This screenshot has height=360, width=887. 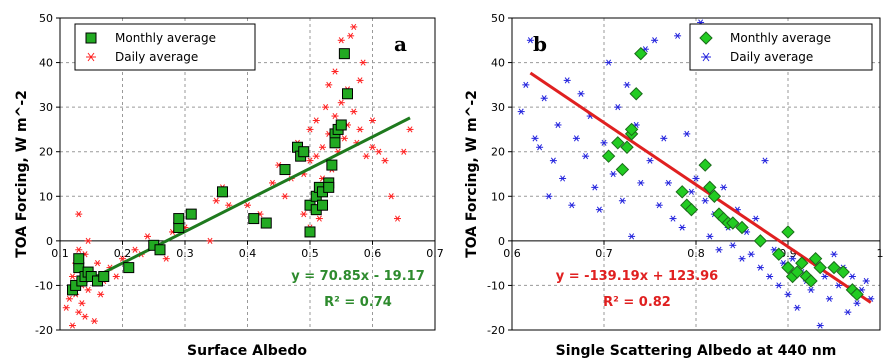 What do you see at coordinates (310, 253) in the screenshot?
I see `x-tick-label: 0.5` at bounding box center [310, 253].